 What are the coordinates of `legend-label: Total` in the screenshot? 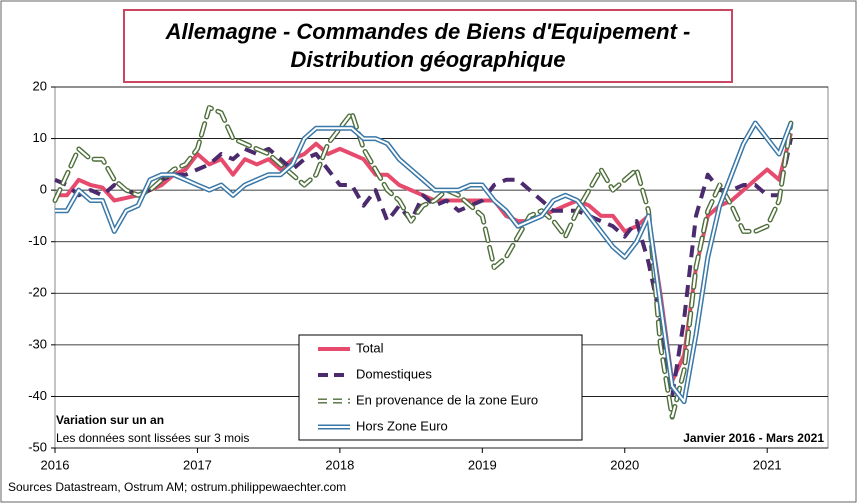 It's located at (370, 347).